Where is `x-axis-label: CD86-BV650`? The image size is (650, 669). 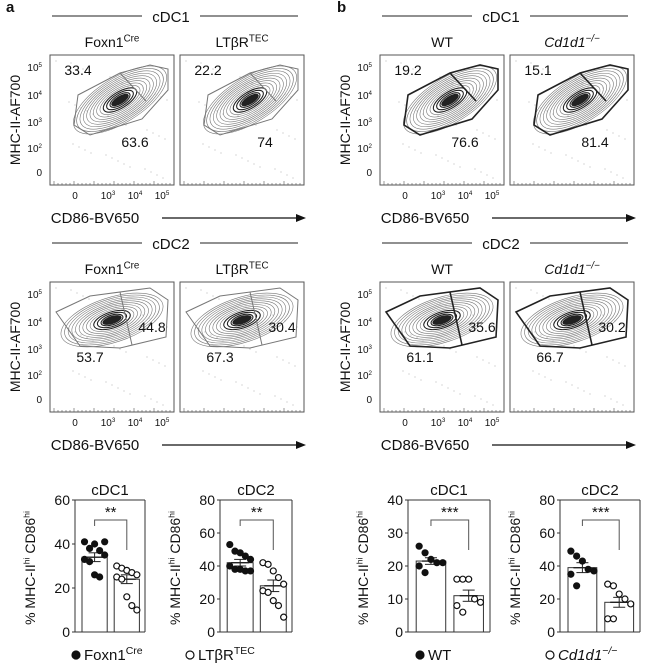
x-axis-label: CD86-BV650 is located at coordinates (425, 445).